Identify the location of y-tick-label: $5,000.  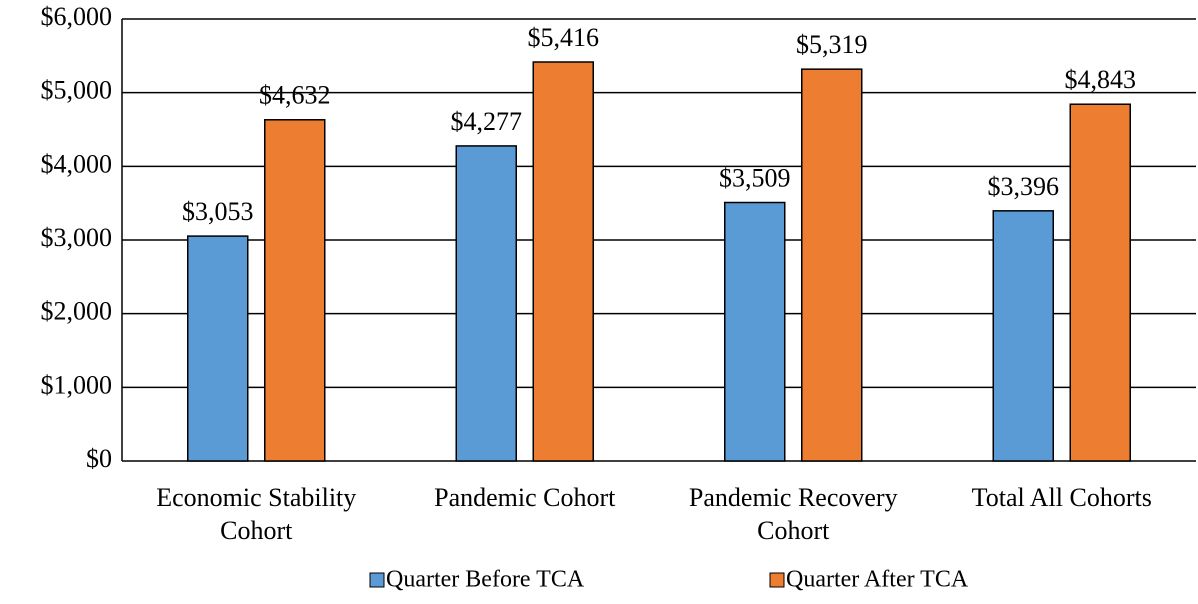
(77, 90).